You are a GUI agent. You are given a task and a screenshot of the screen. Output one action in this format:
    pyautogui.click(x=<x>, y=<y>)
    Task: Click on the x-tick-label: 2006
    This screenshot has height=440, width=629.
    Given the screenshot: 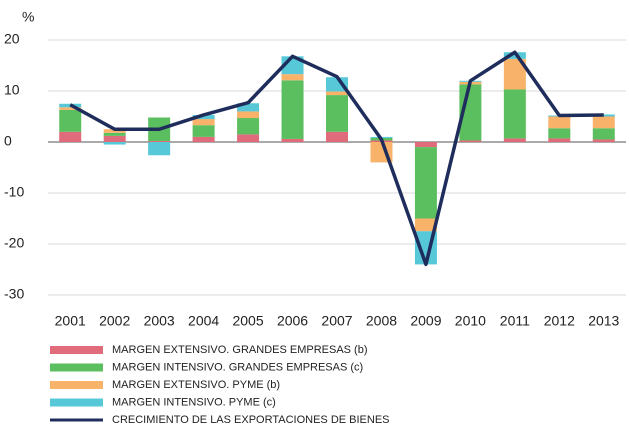 What is the action you would take?
    pyautogui.click(x=292, y=321)
    